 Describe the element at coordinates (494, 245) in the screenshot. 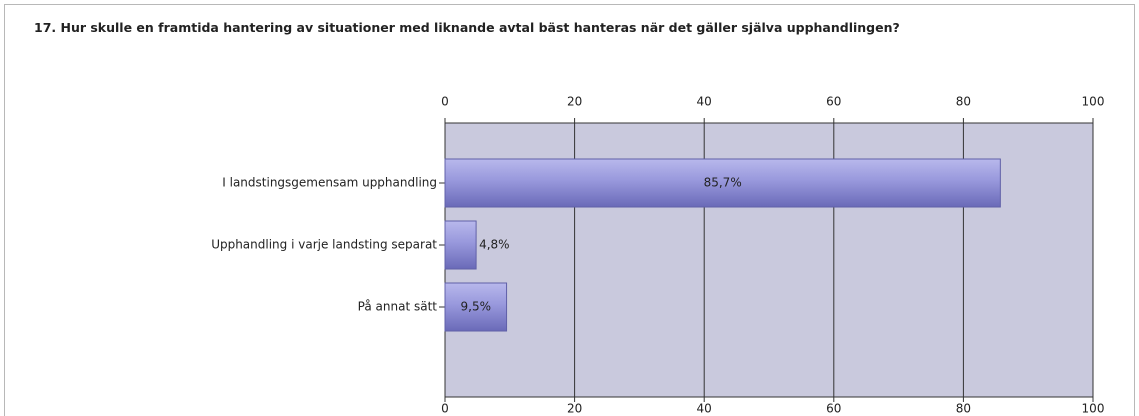

I see `value-label: 4,8%` at that location.